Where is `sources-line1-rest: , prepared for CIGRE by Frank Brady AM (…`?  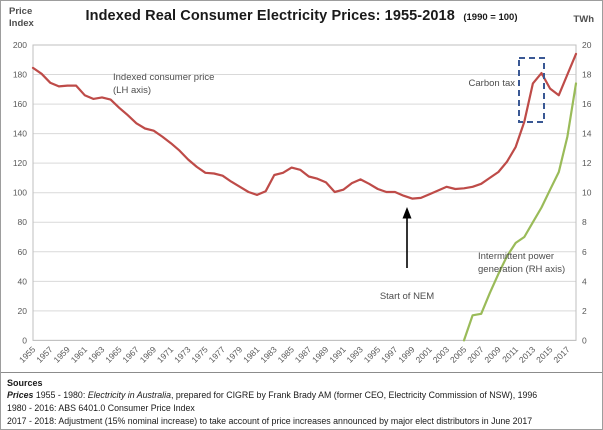
sources-line1-rest: , prepared for CIGRE by Frank Brady AM (… is located at coordinates (354, 395).